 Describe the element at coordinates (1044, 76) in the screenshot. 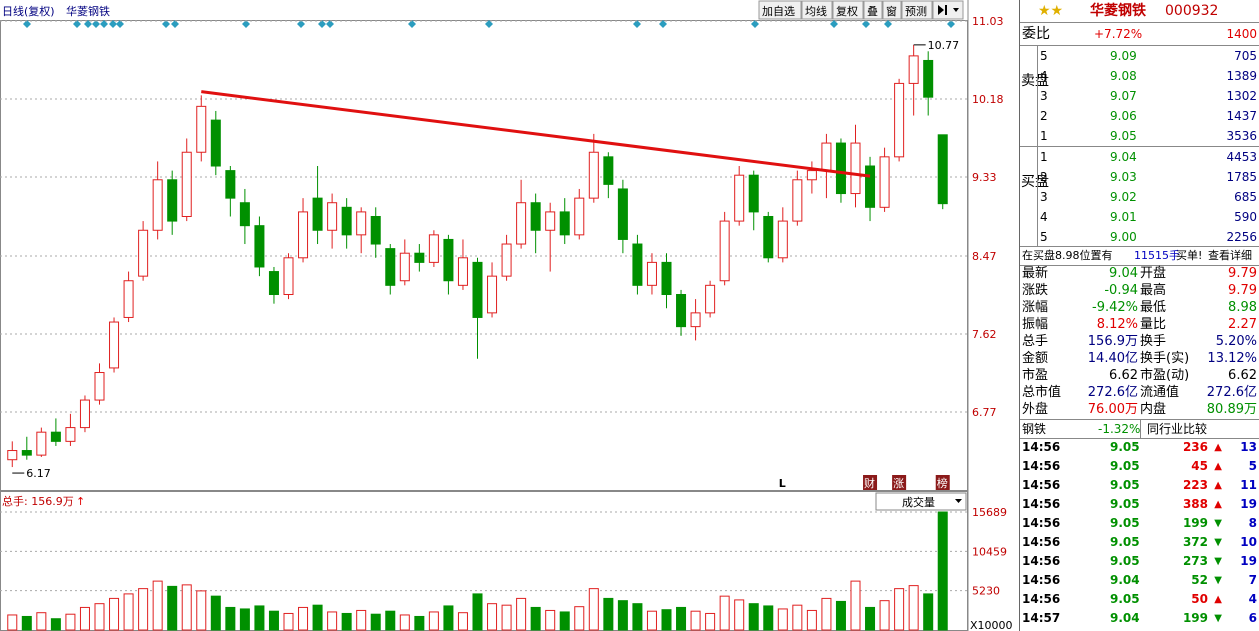

I see `book-level: 4` at that location.